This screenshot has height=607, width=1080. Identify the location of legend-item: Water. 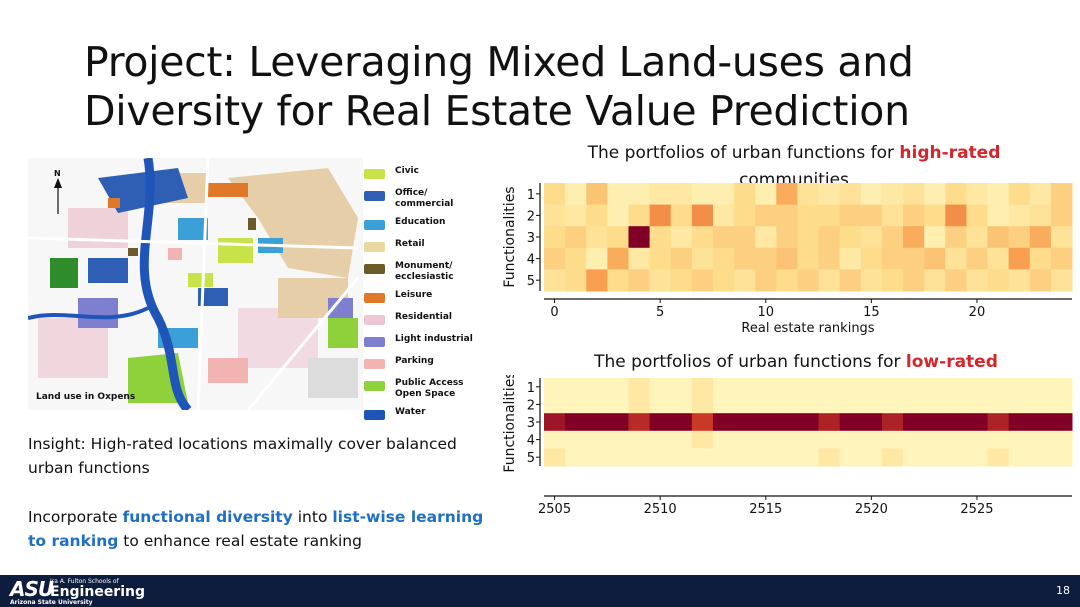
(420, 417).